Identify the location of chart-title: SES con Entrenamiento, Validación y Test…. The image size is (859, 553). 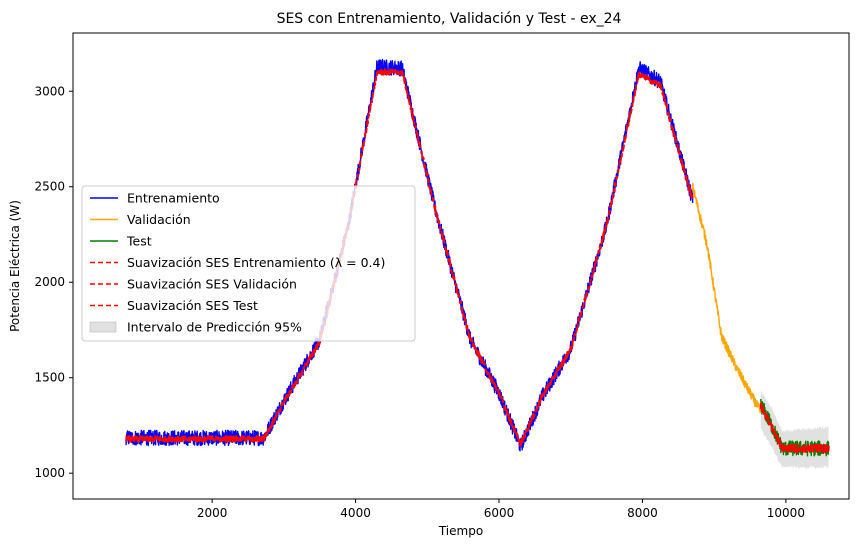
(449, 19).